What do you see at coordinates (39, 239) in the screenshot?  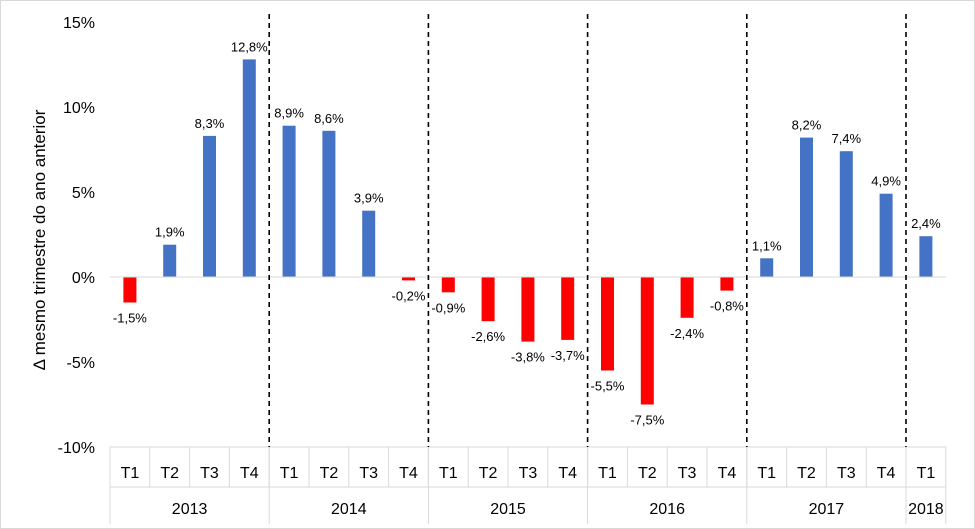 I see `y-axis-title: Δ mesmo trimestre do ano anterior` at bounding box center [39, 239].